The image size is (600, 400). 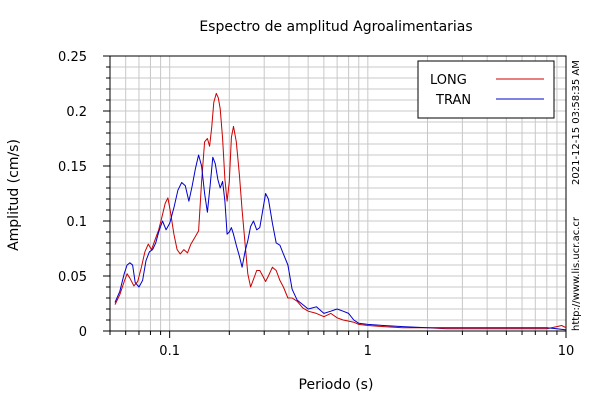 I want to click on legend-box, so click(x=486, y=89).